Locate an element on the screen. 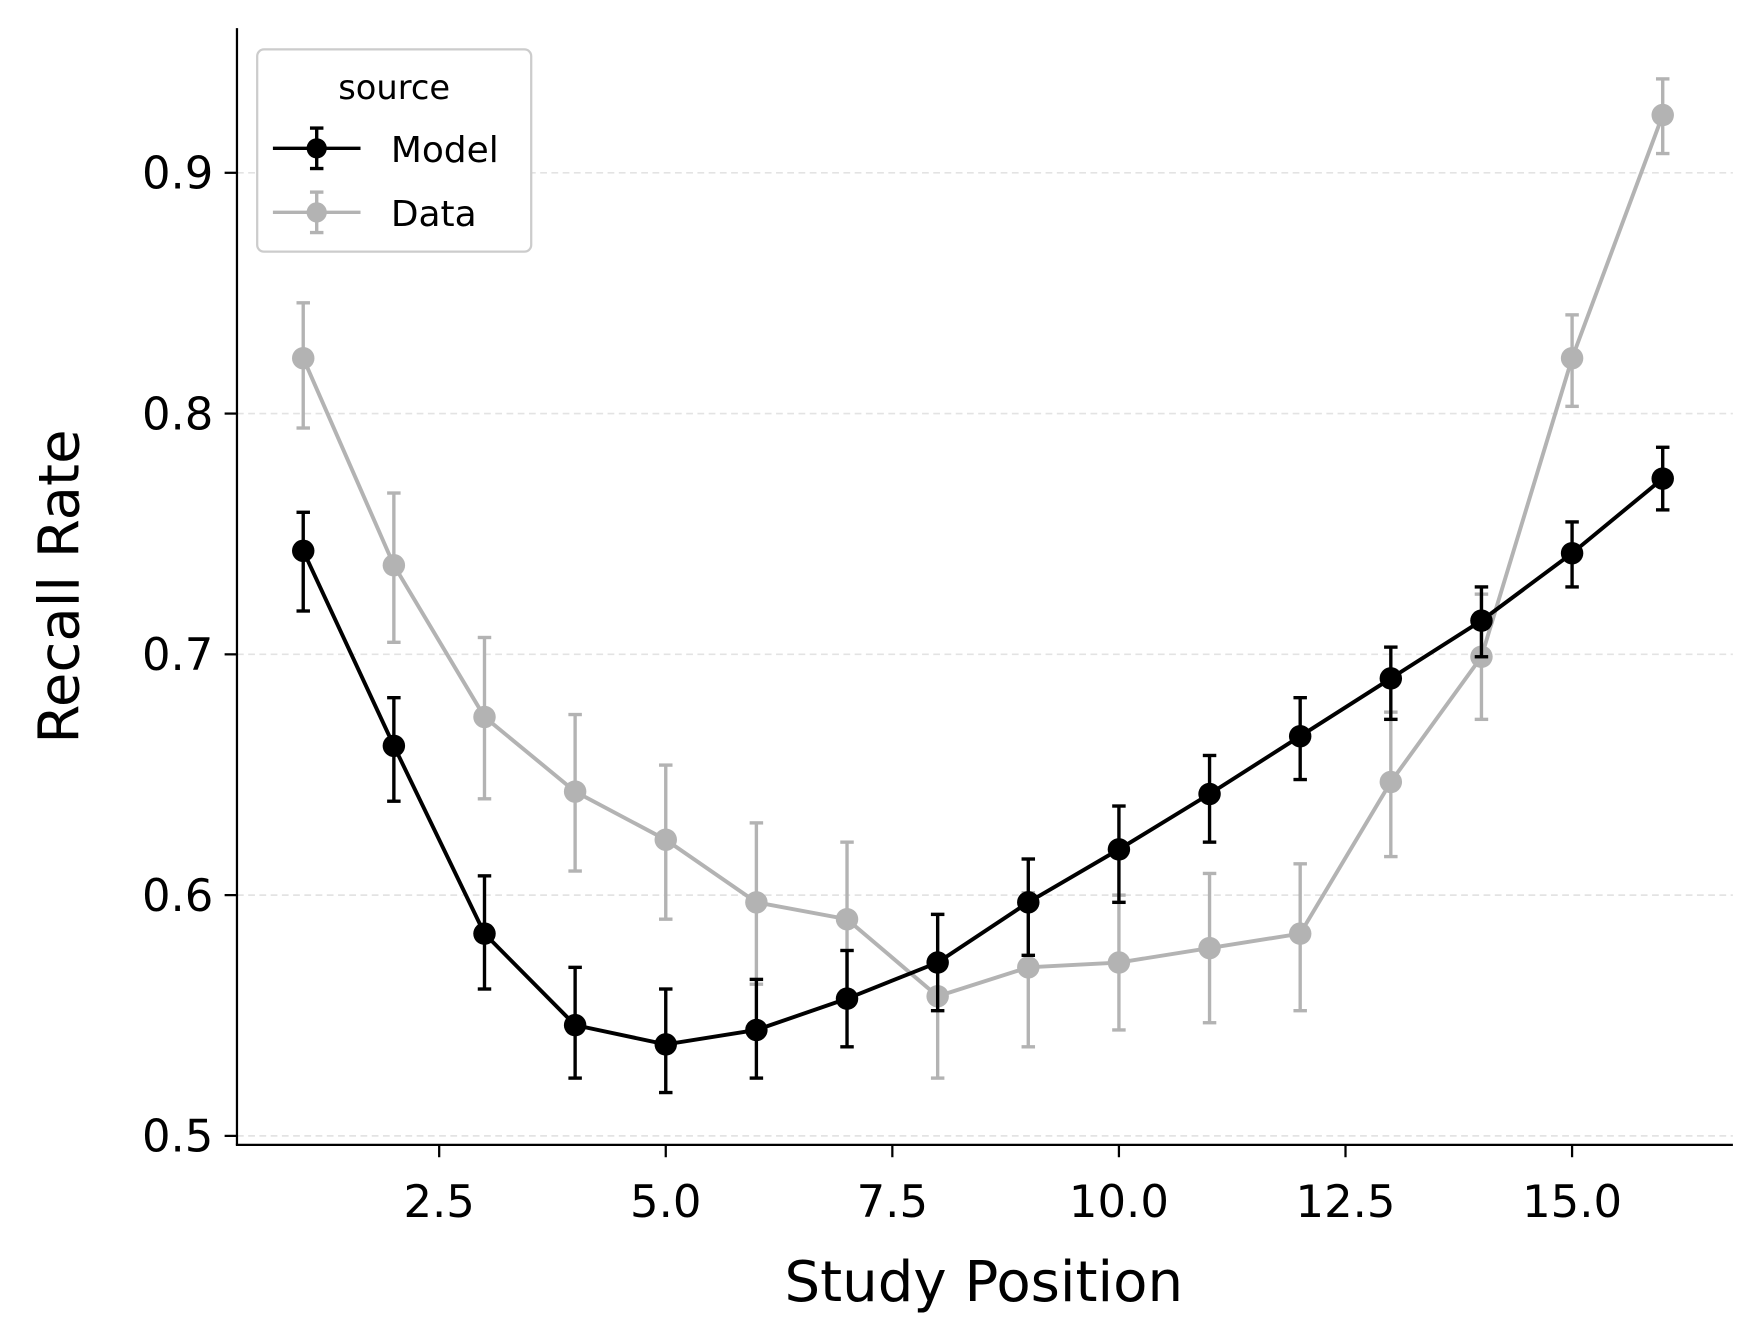  y-tick-label: 0.5 is located at coordinates (177, 1136).